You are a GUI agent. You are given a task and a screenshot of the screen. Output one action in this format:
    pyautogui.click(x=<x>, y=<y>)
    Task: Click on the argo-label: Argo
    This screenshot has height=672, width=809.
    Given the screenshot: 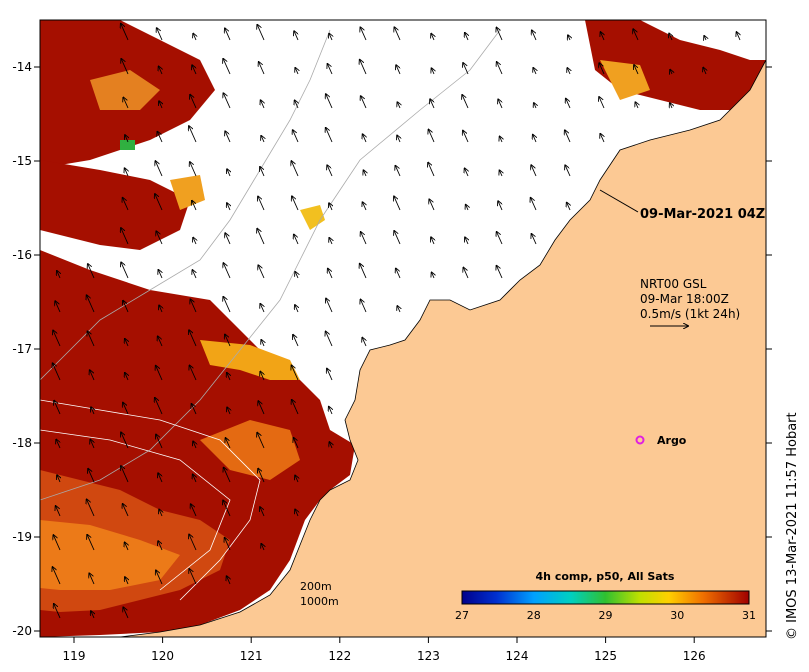 What is the action you would take?
    pyautogui.click(x=672, y=440)
    